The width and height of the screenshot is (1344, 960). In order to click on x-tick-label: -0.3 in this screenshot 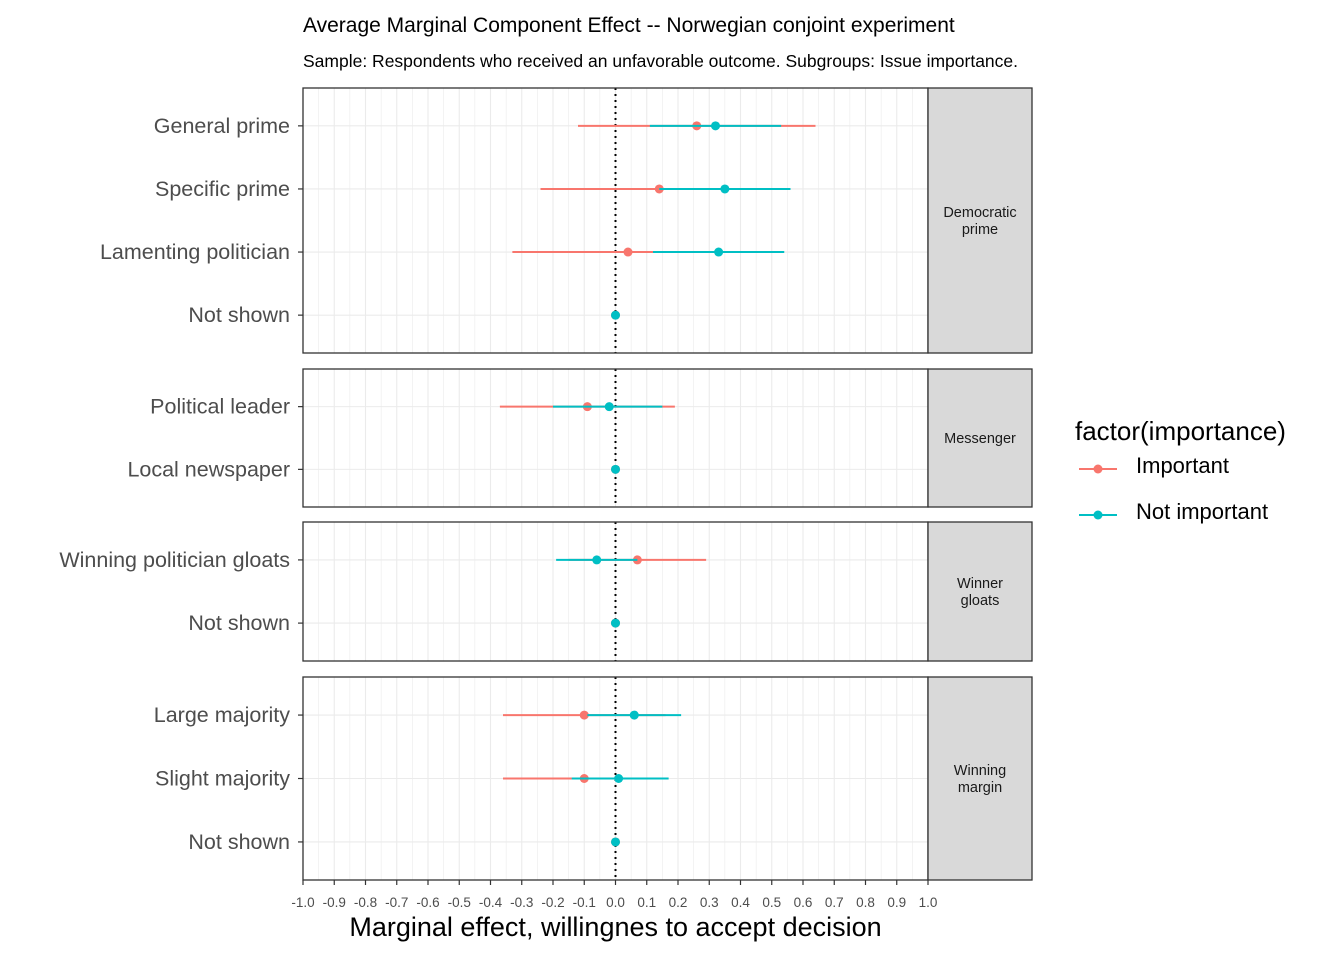, I will do `click(521, 902)`.